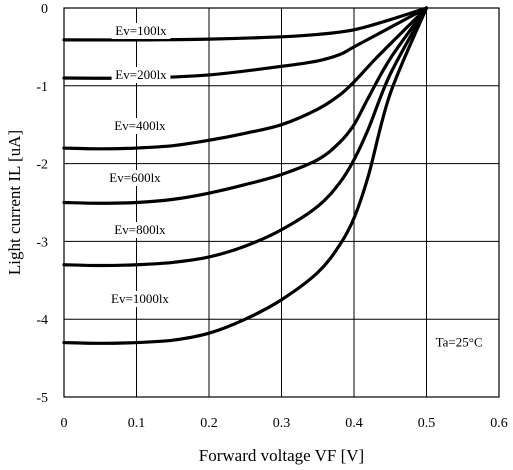 The image size is (513, 470). I want to click on series-label: Ev=600lx, so click(135, 177).